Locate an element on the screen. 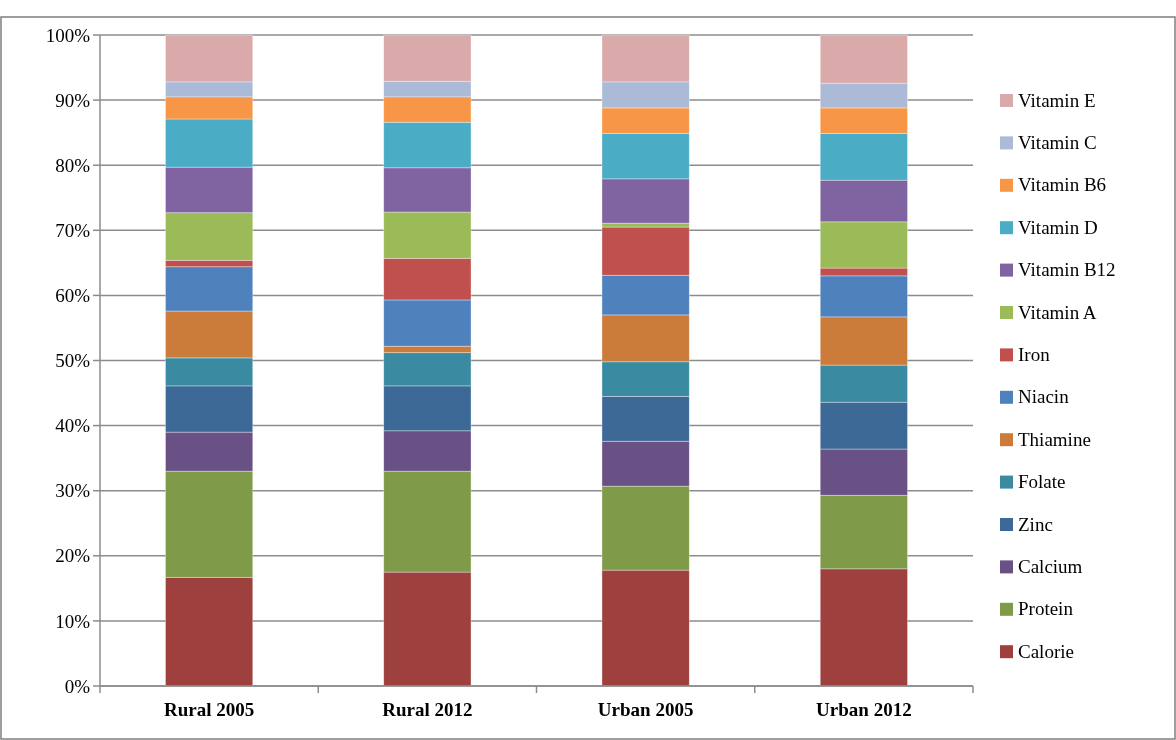 This screenshot has height=740, width=1176. y-tick-label: 30% is located at coordinates (73, 491).